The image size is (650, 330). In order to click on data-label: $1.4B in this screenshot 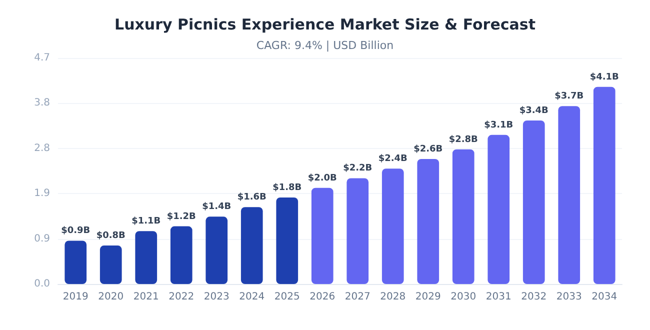, I will do `click(217, 207)`.